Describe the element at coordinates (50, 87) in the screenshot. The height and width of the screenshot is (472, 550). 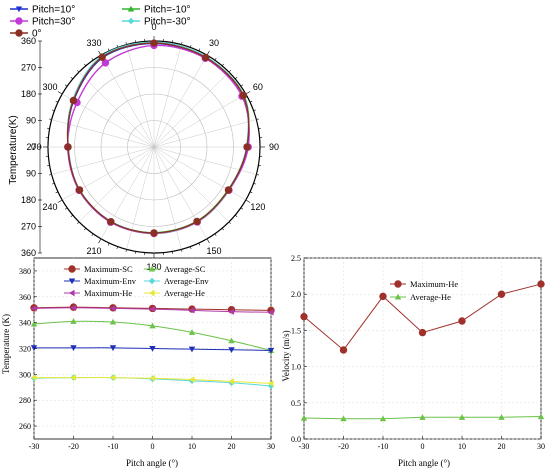
I see `polar-angle-label: 300` at that location.